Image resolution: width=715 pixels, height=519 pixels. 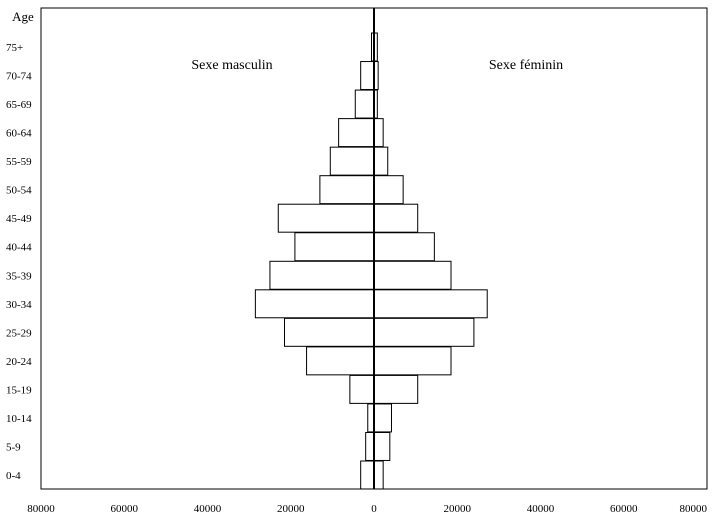 I want to click on y-axis-title: Age, so click(x=23, y=16).